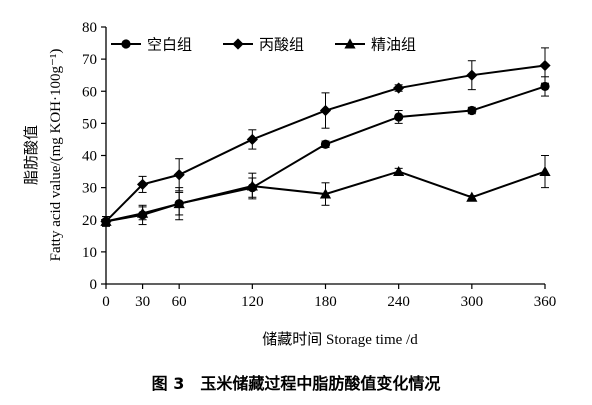 The image size is (592, 405). Describe the element at coordinates (56, 155) in the screenshot. I see `y-axis-title-en: Fatty acid value/(mg KOH·100g⁻¹)` at that location.